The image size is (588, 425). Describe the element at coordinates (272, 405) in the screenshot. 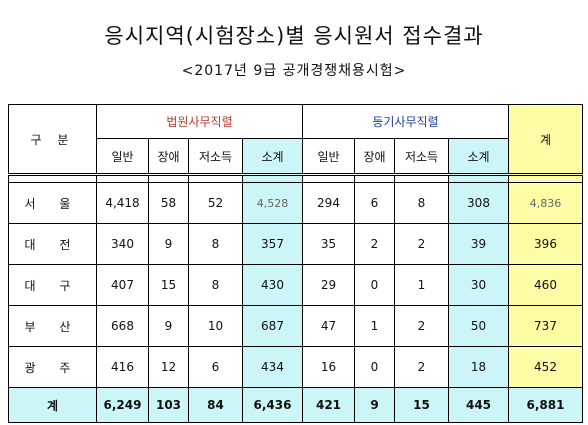

I see `total-cell: 6,436` at that location.